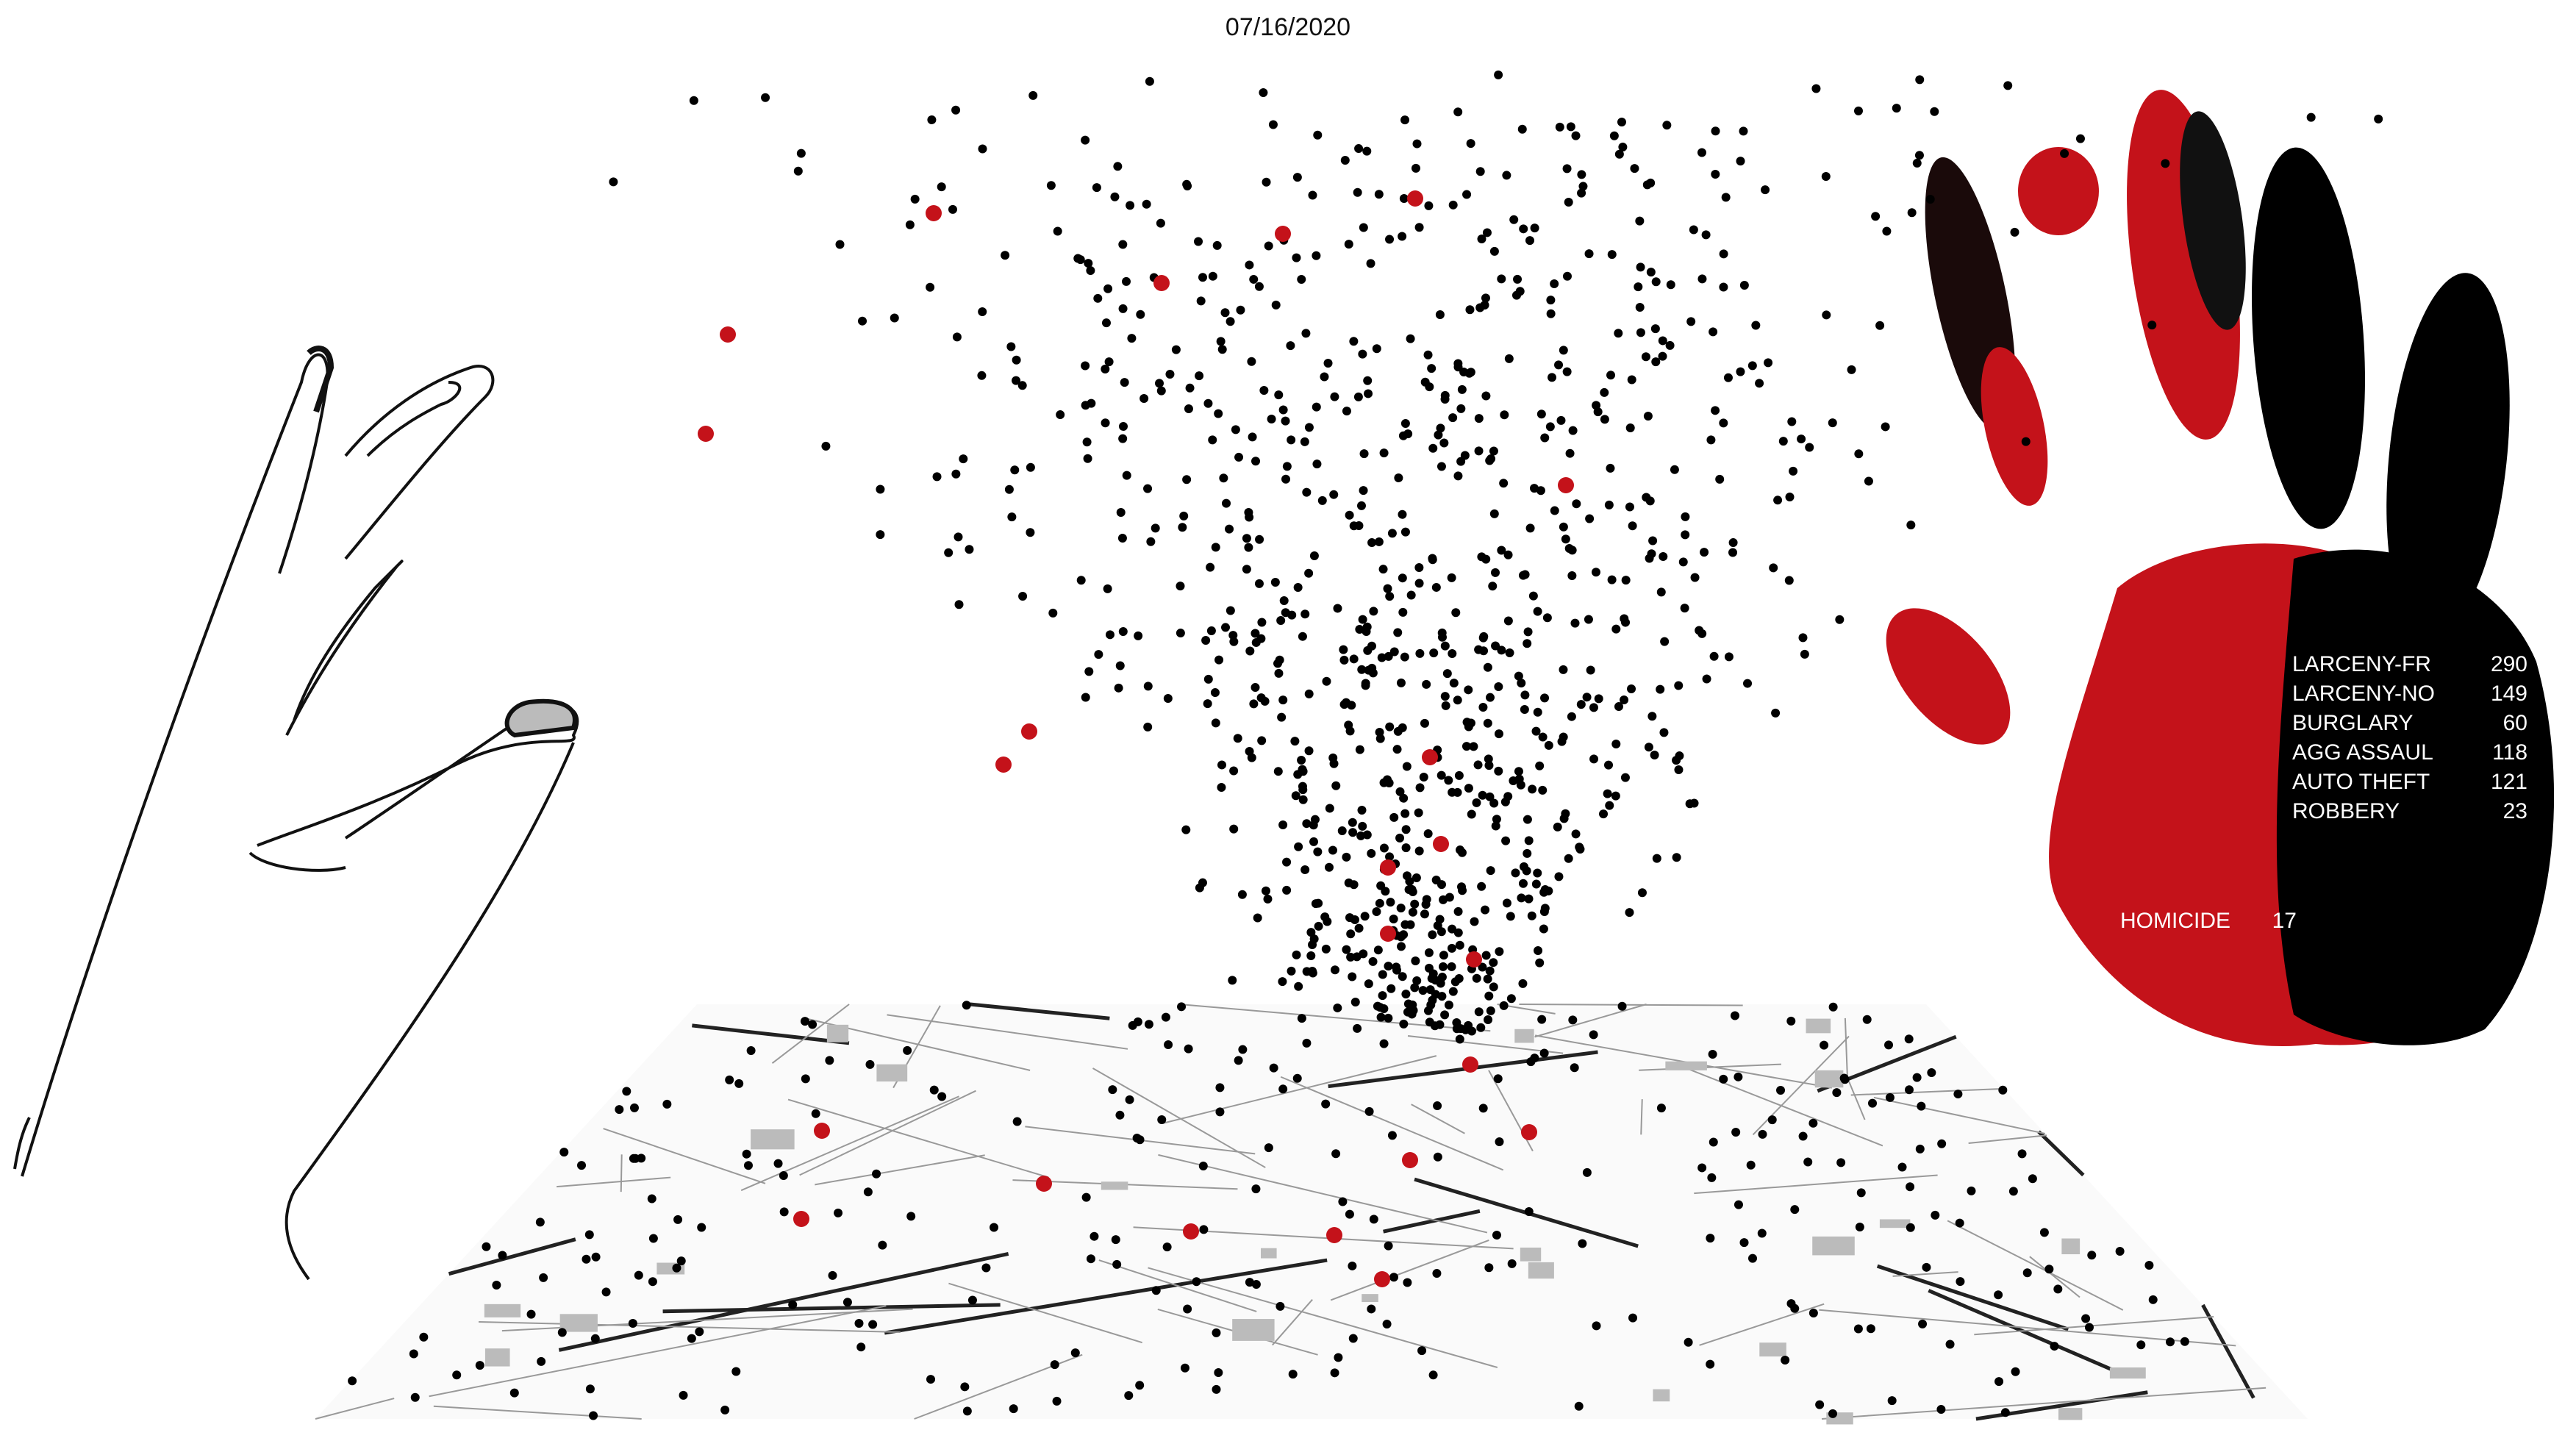  What do you see at coordinates (2508, 664) in the screenshot?
I see `legend-count: 290` at bounding box center [2508, 664].